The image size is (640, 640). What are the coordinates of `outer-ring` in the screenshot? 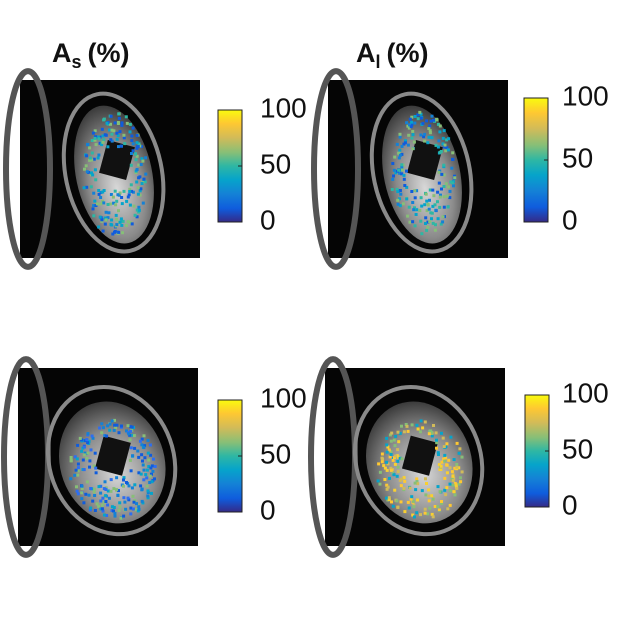 It's located at (111, 460).